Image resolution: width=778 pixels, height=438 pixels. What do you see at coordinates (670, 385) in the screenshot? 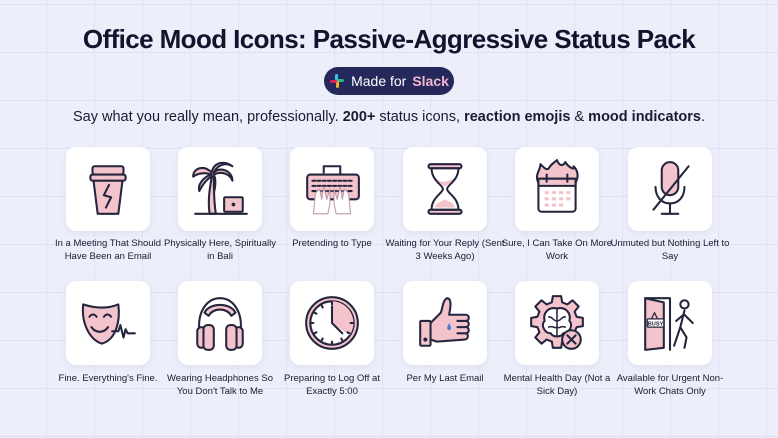
I see `icon-label: Available for Urgent Non-Work Chats Only` at bounding box center [670, 385].